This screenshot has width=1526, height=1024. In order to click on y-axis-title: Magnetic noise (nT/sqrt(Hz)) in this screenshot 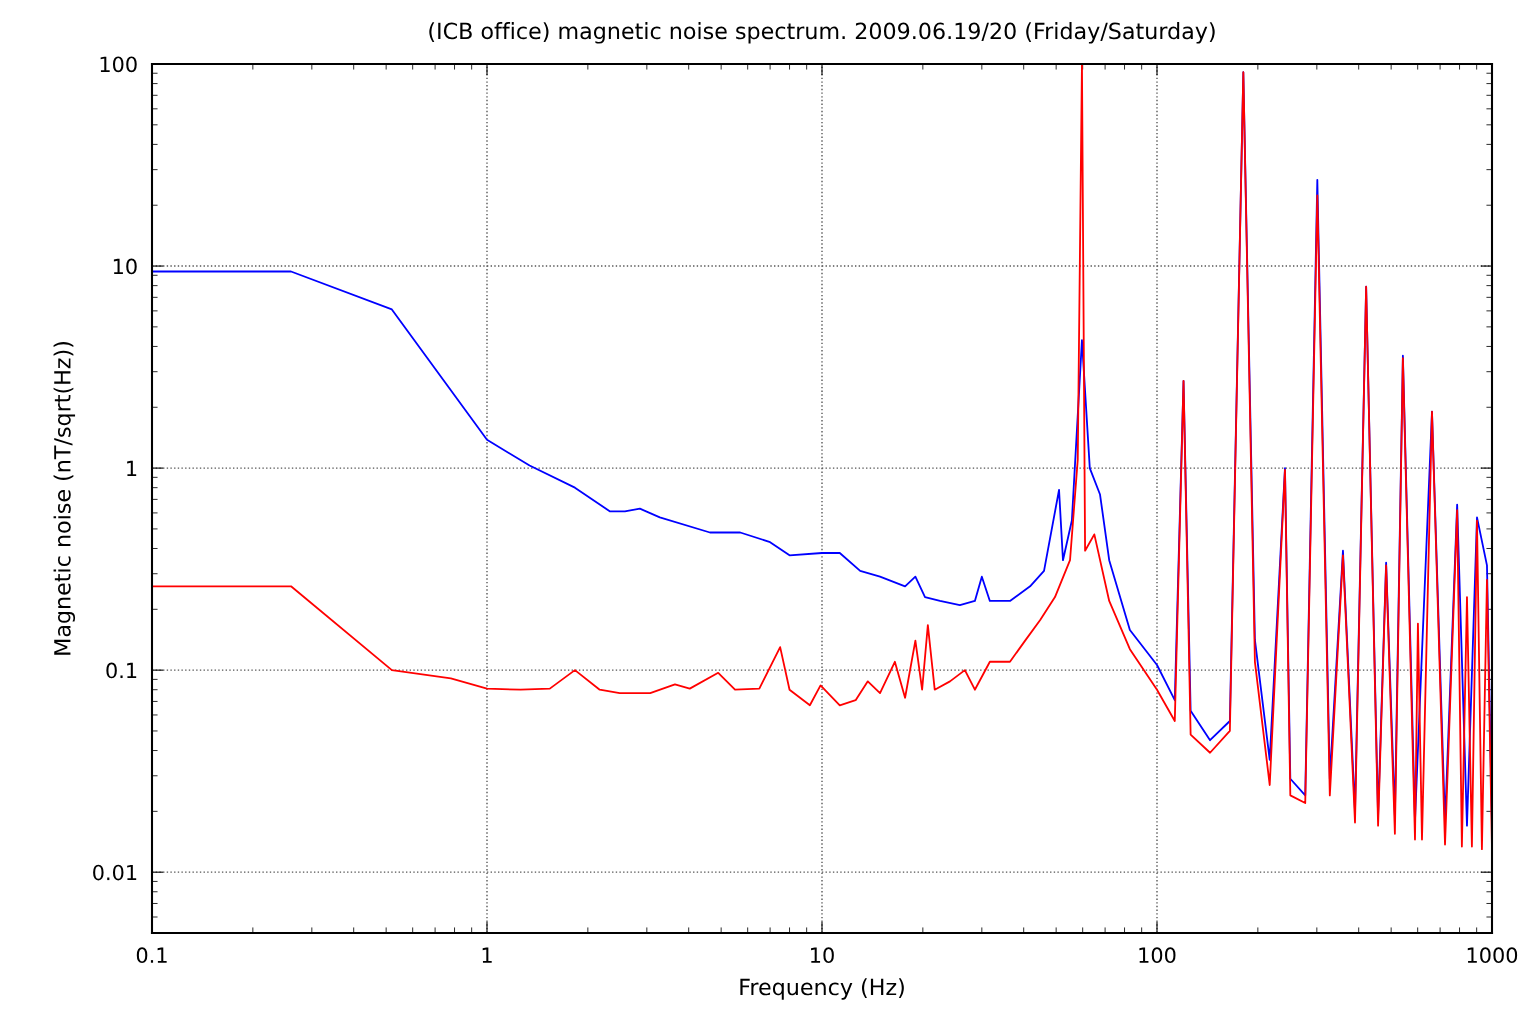, I will do `click(64, 498)`.